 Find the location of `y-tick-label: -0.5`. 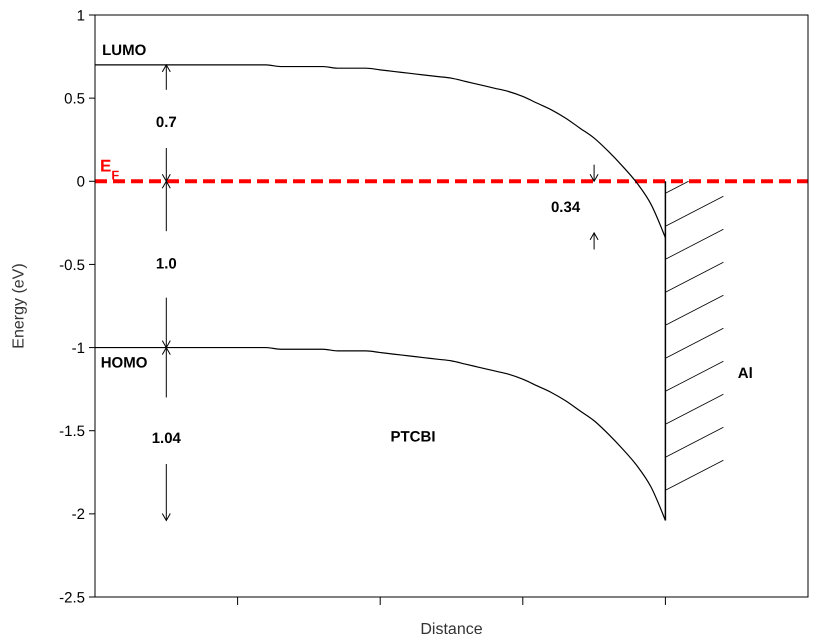

y-tick-label: -0.5 is located at coordinates (72, 265).